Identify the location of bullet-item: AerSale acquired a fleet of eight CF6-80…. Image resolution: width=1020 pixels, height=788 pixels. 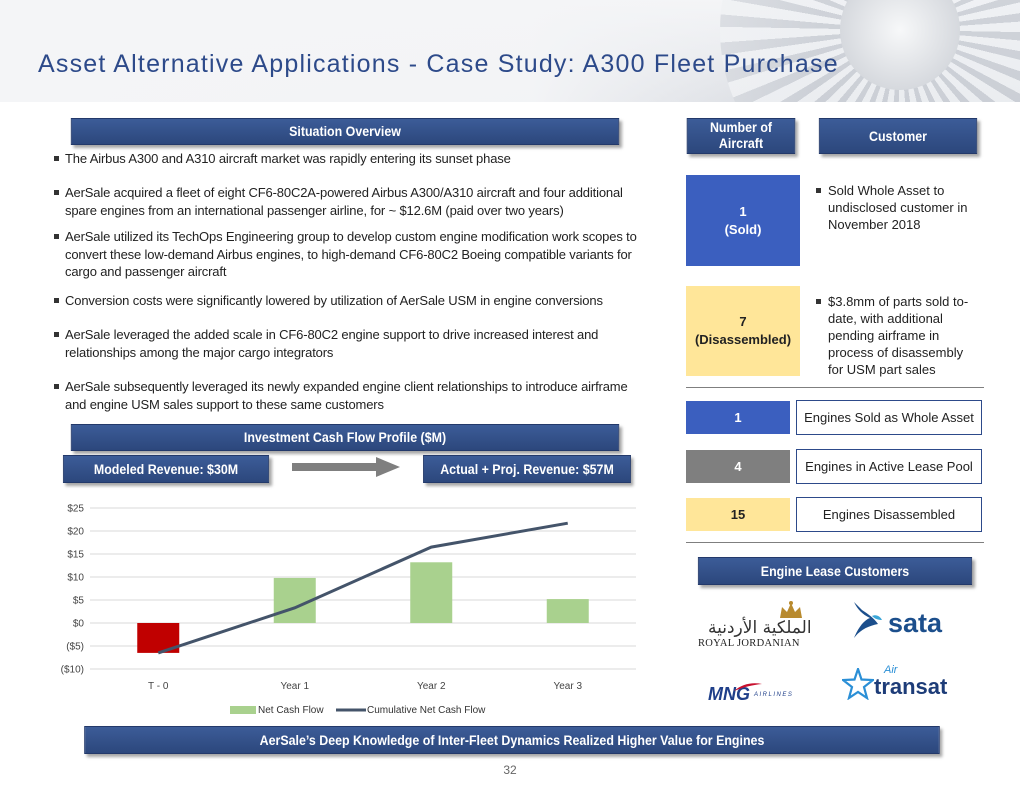
(349, 201).